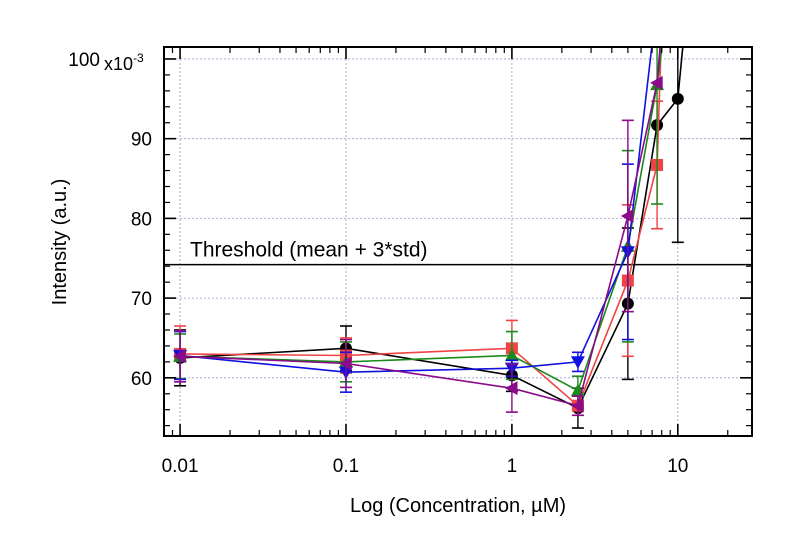 This screenshot has width=800, height=560. I want to click on y-tick-label: 70, so click(141, 299).